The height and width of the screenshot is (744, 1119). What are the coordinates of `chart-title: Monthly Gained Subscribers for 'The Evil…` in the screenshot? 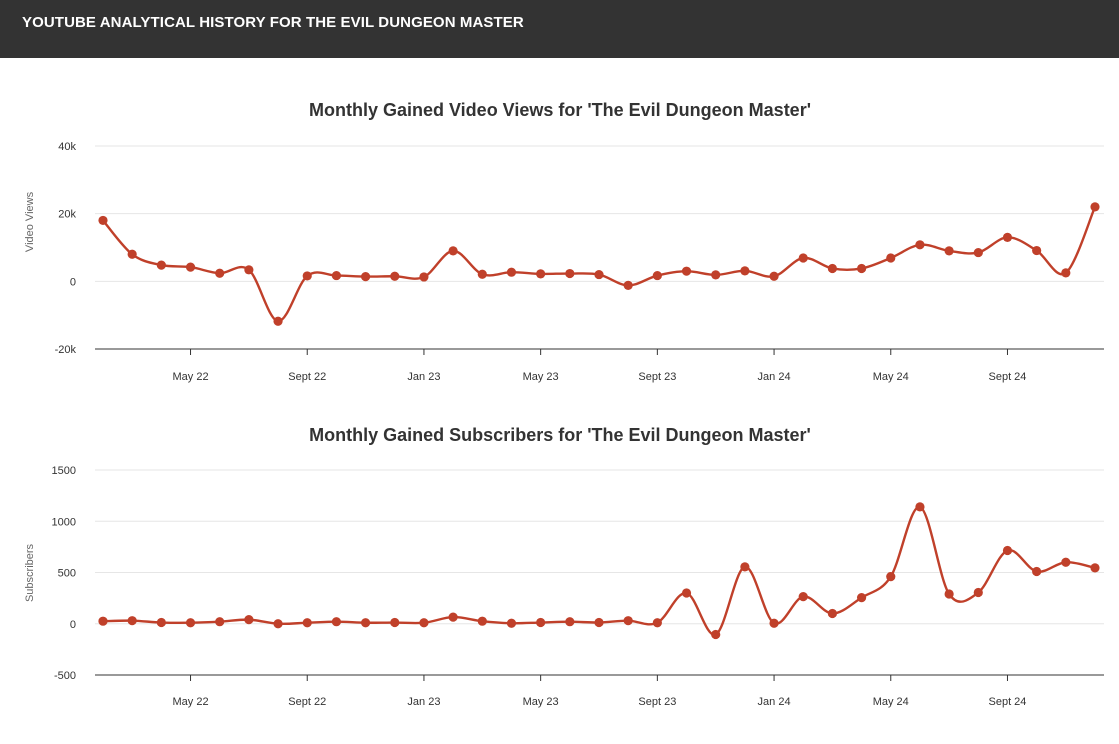 It's located at (560, 435).